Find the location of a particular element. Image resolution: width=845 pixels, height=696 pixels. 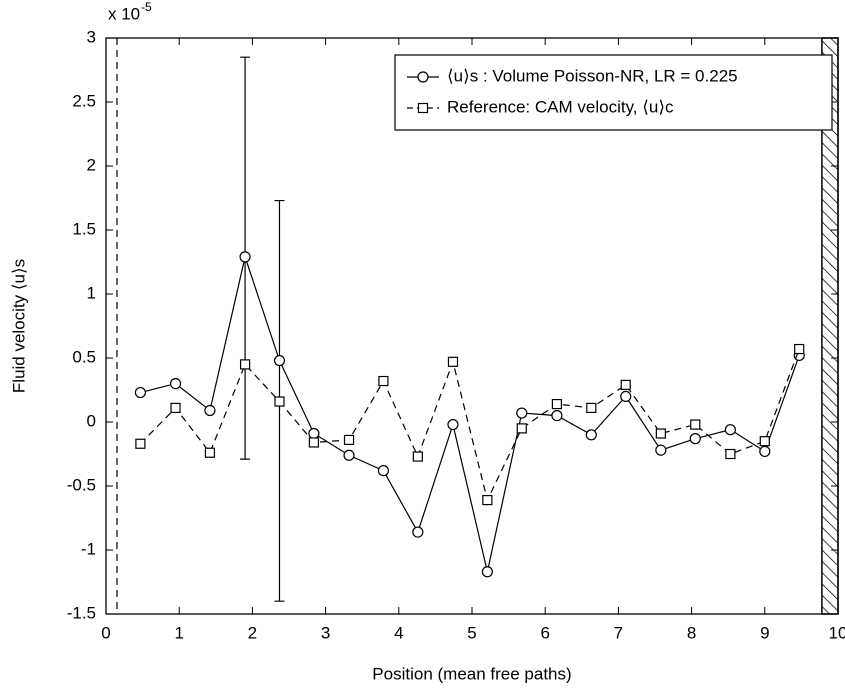

x-tick-label: 5 is located at coordinates (471, 632).